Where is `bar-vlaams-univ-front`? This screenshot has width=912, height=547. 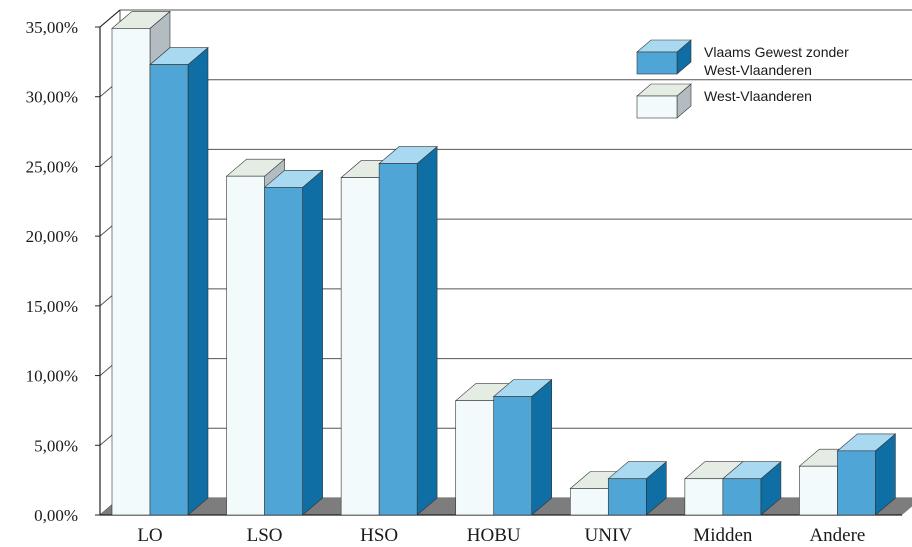 bar-vlaams-univ-front is located at coordinates (627, 497).